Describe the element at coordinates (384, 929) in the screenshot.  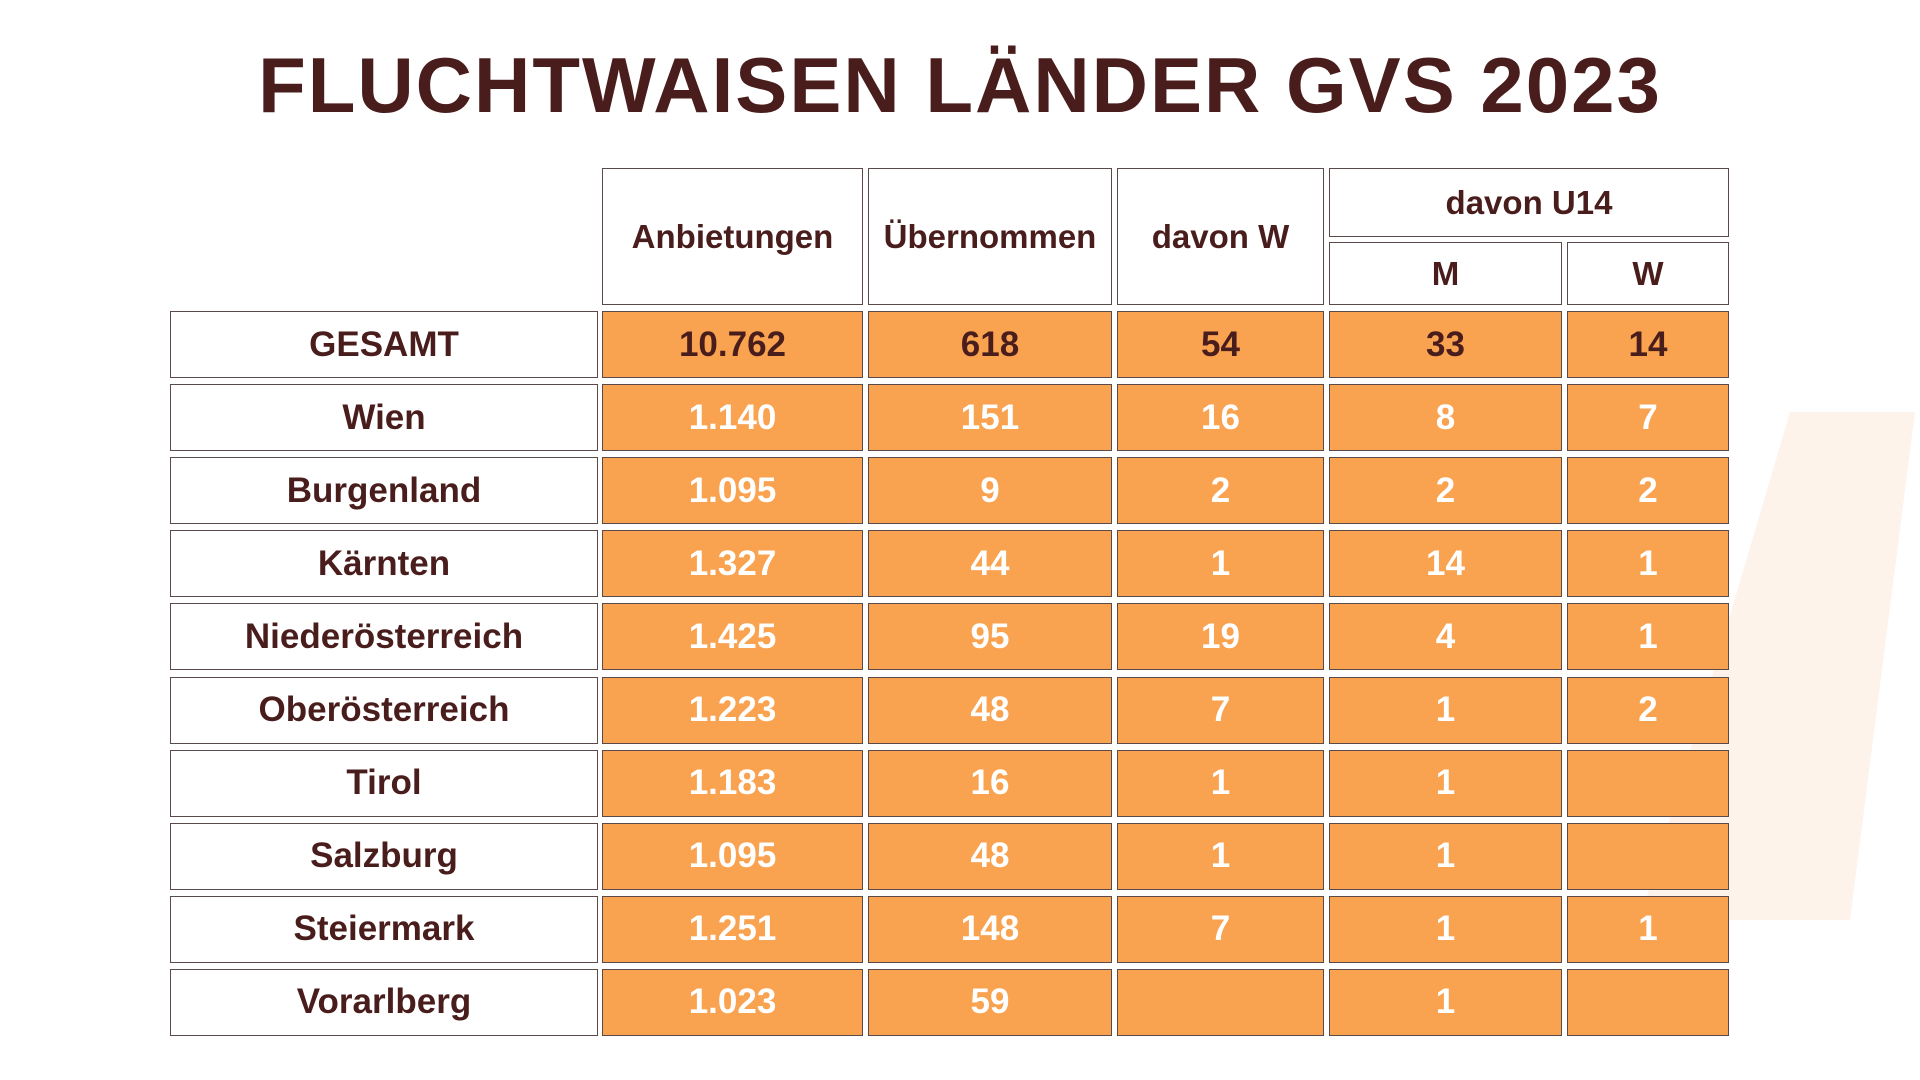
I see `row-label: Steiermark` at that location.